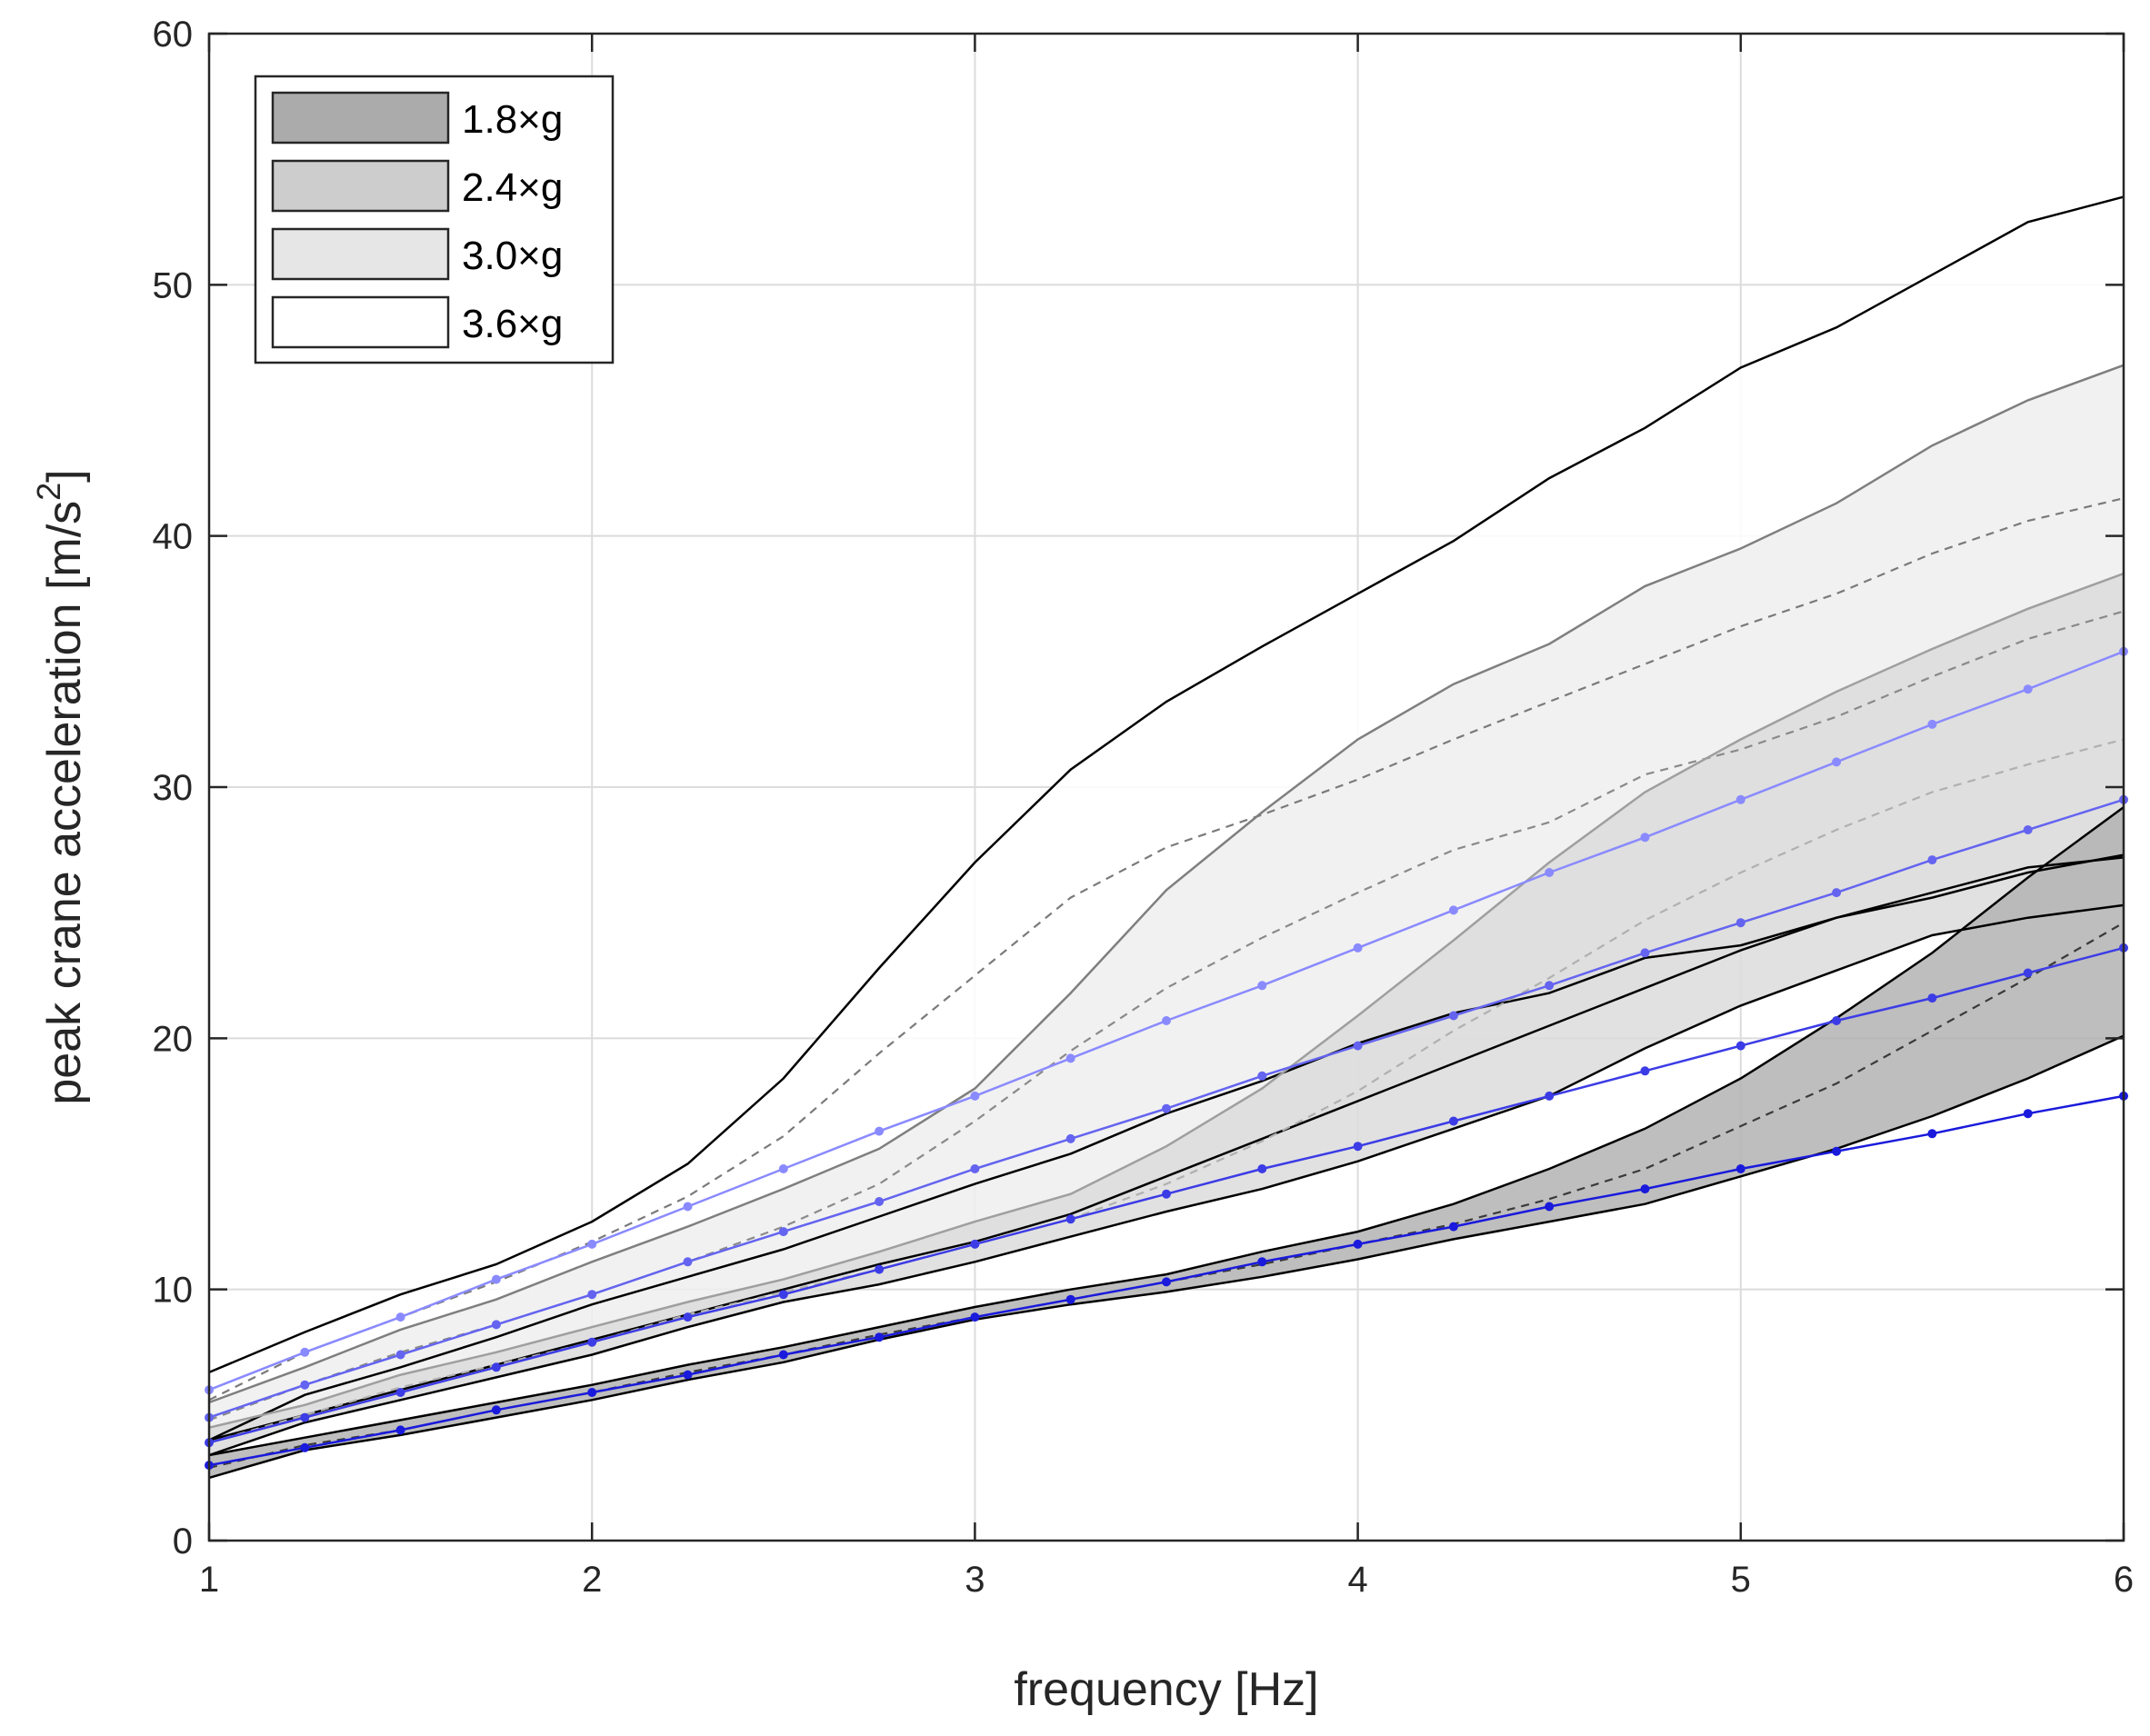 The width and height of the screenshot is (2150, 1736). Describe the element at coordinates (174, 285) in the screenshot. I see `y-tick-label: 50` at that location.